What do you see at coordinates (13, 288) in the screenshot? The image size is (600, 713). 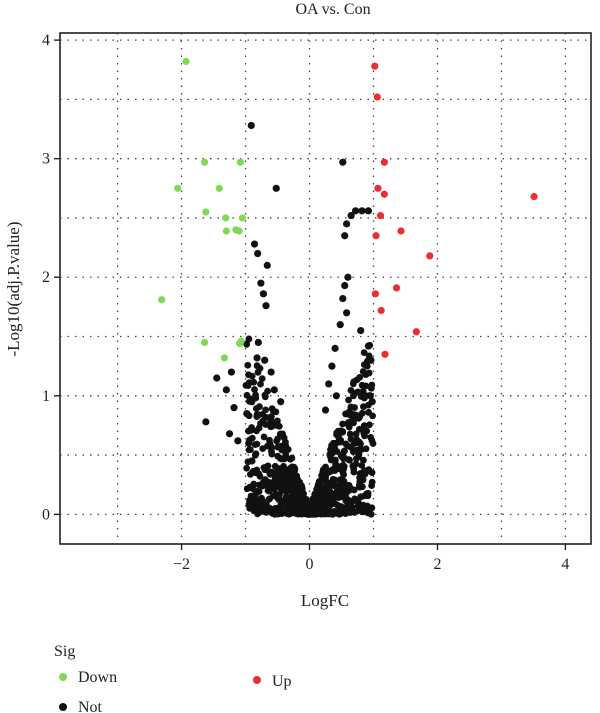 I see `y-axis-label: -Log10(adj.P.value)` at bounding box center [13, 288].